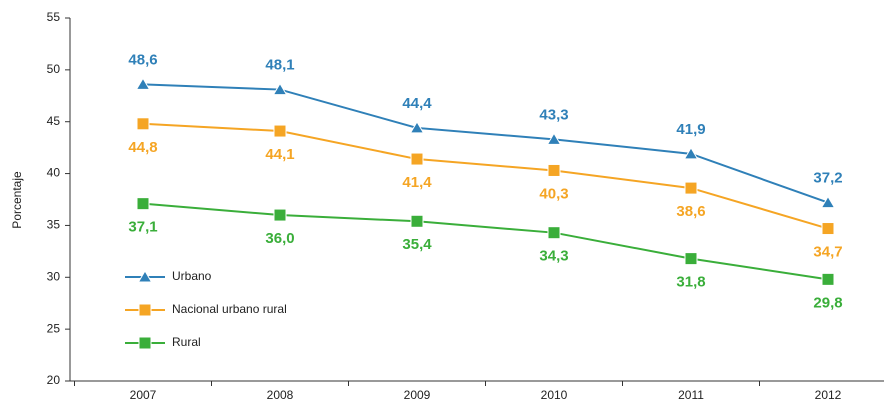 This screenshot has height=405, width=884. I want to click on x-tick-label: 2009, so click(417, 395).